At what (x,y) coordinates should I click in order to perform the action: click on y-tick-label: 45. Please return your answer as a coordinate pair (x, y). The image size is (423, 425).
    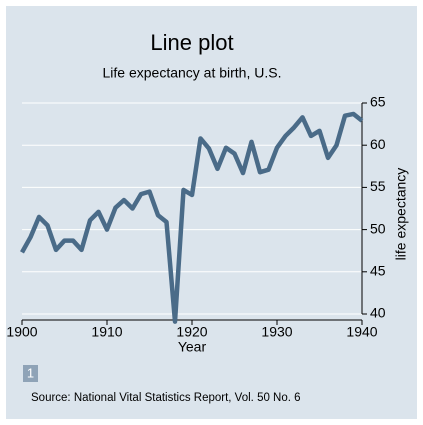
    Looking at the image, I should click on (378, 271).